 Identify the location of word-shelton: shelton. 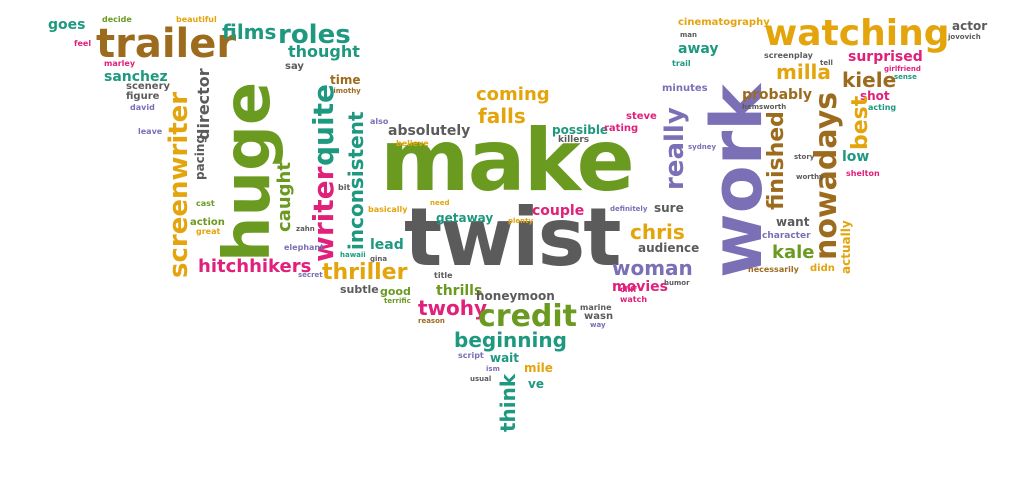
(863, 173).